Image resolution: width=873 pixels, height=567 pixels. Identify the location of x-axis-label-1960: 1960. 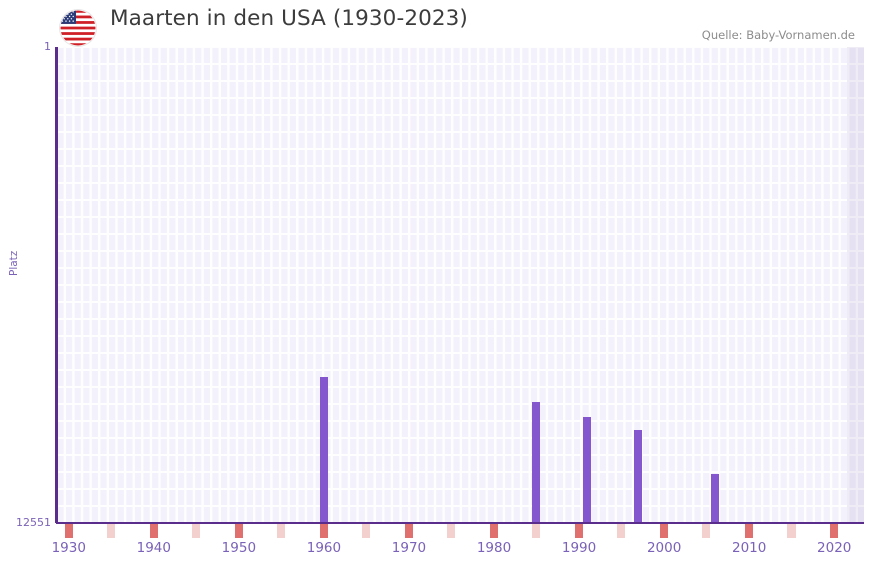
(324, 548).